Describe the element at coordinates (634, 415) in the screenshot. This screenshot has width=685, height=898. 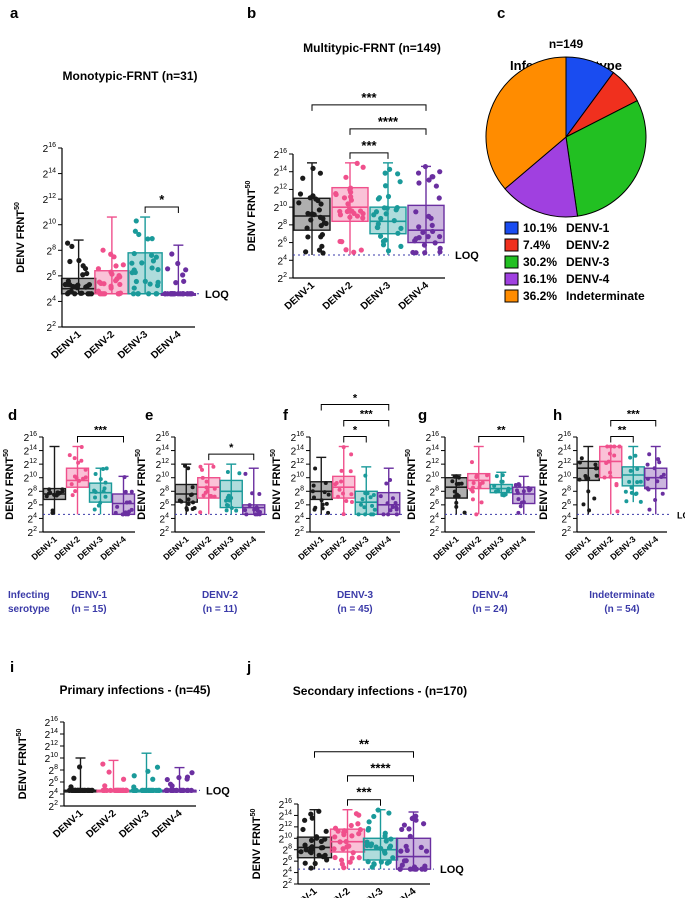
I see `significance-stars: ***` at that location.